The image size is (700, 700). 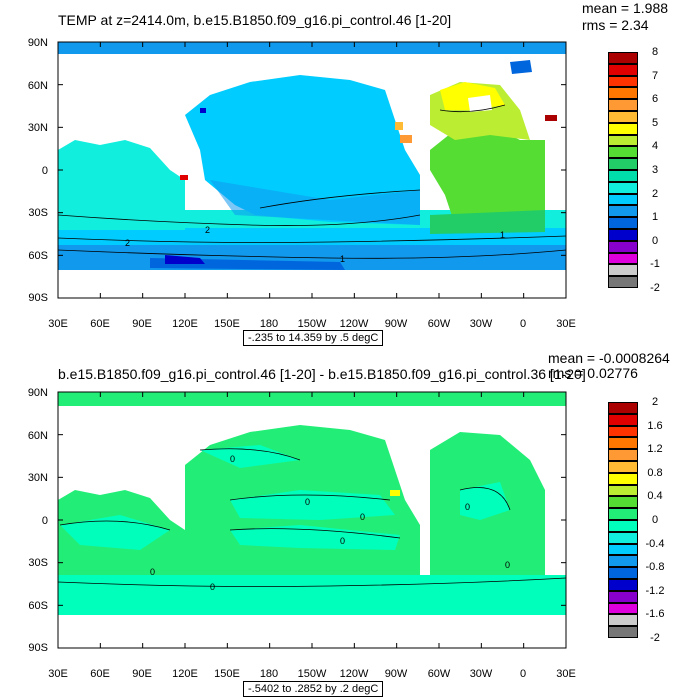 What do you see at coordinates (655, 590) in the screenshot?
I see `colorbar-label: -1.2` at bounding box center [655, 590].